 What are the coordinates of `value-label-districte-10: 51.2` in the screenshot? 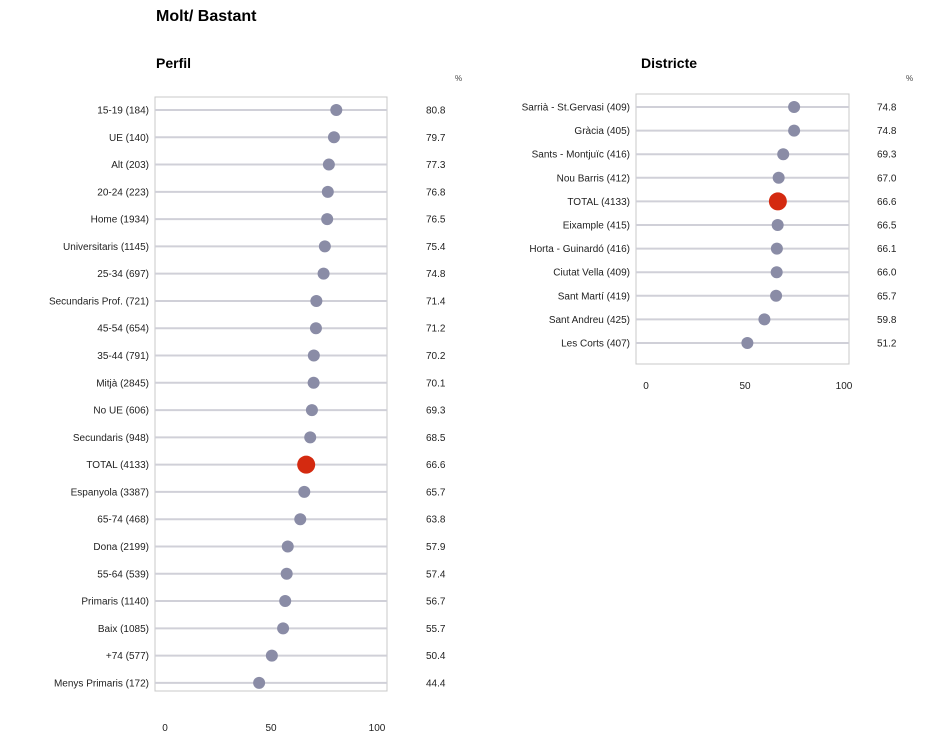 It's located at (887, 344).